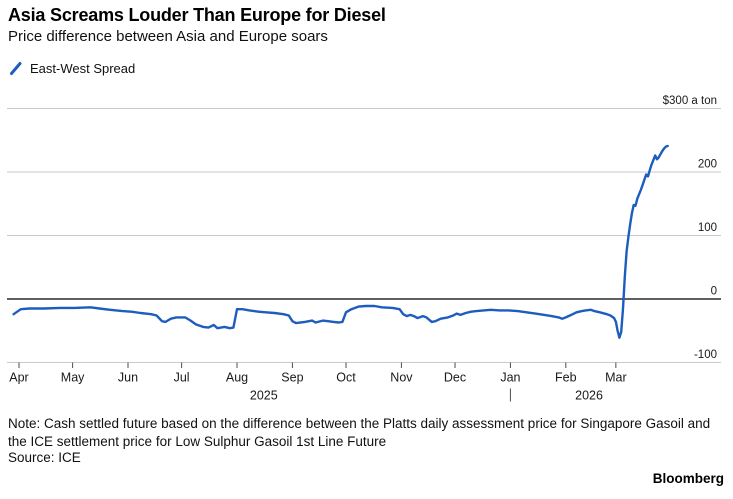 The width and height of the screenshot is (733, 499). What do you see at coordinates (346, 378) in the screenshot?
I see `month-label: Oct` at bounding box center [346, 378].